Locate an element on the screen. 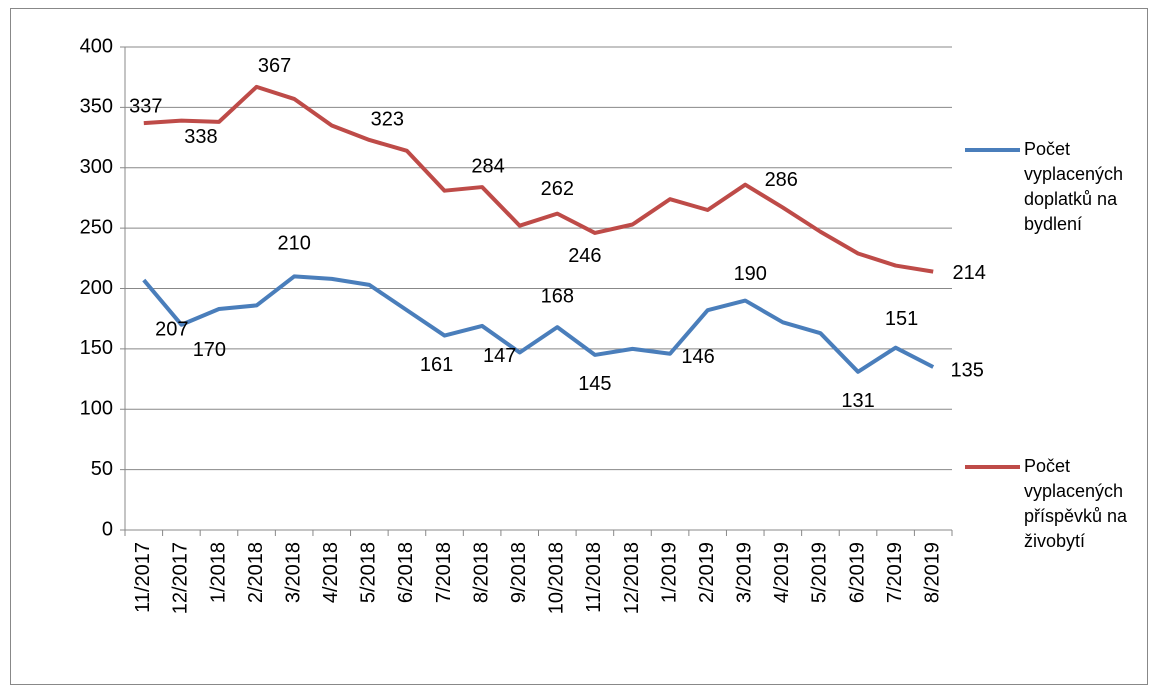  data-label: 323 is located at coordinates (387, 119).